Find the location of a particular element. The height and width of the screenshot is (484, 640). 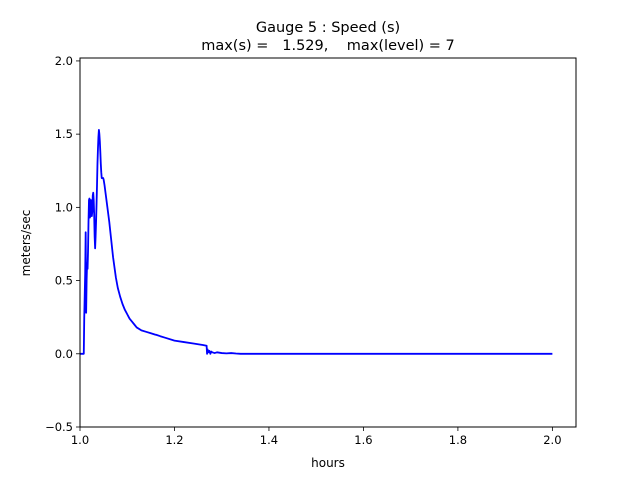

y-tick-label: −0.5 is located at coordinates (59, 427).